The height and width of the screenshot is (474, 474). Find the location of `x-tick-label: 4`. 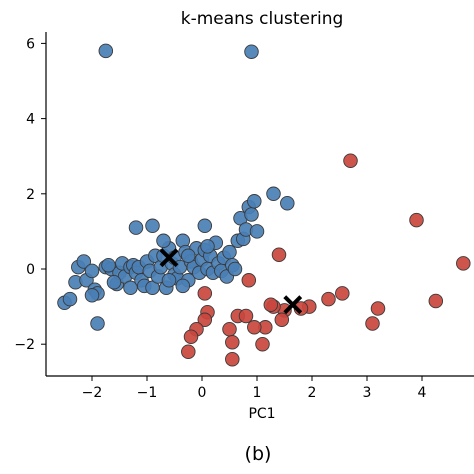

x-tick-label: 4 is located at coordinates (422, 393).